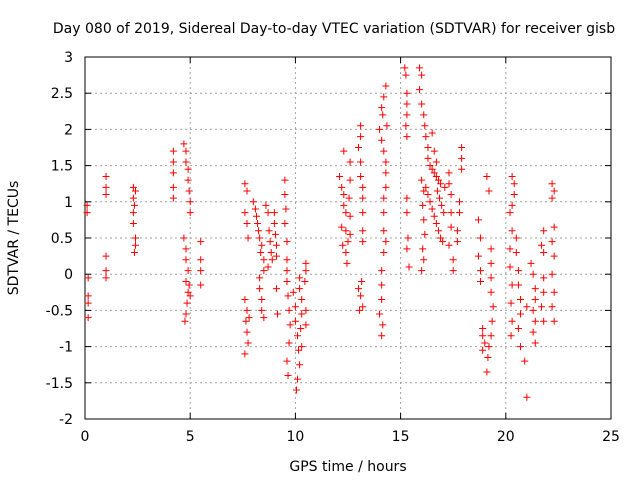  I want to click on y-tick-label: -2, so click(66, 420).